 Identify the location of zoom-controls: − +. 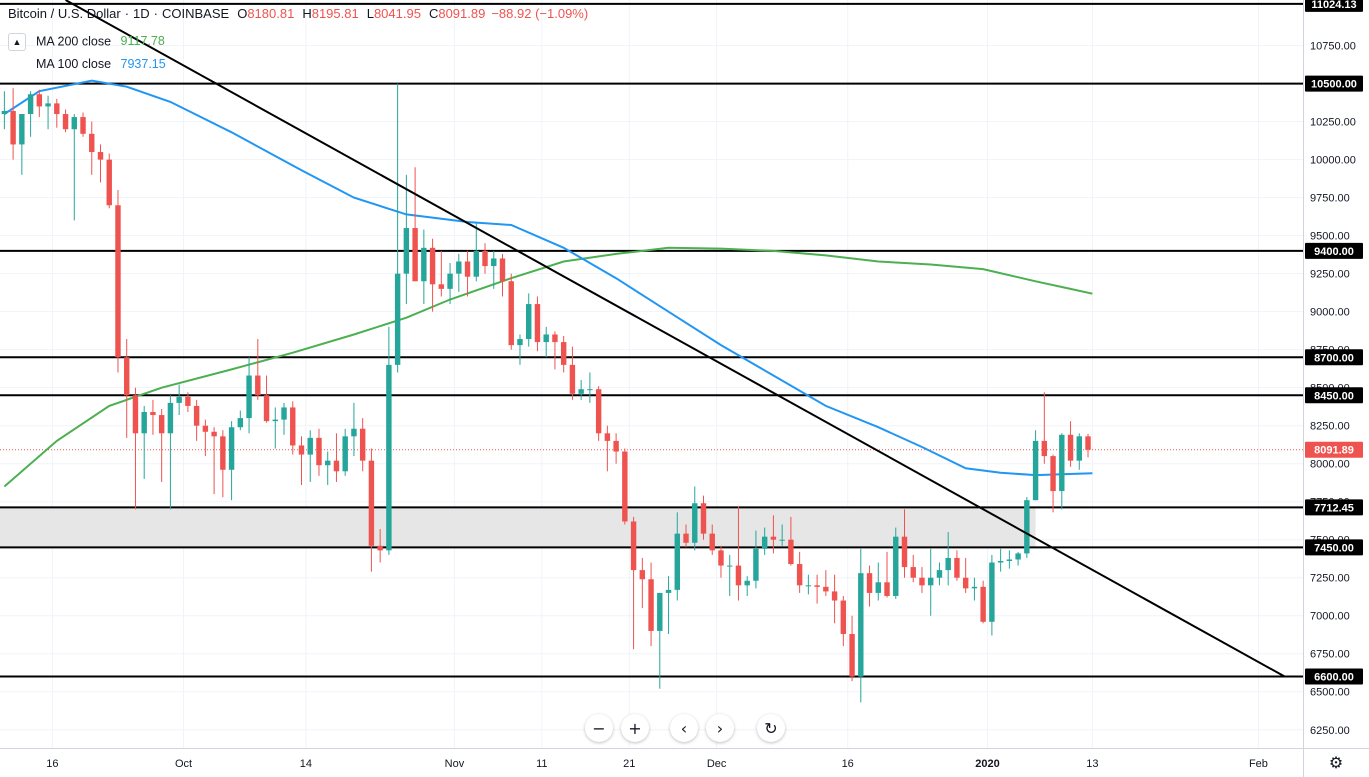
(617, 728).